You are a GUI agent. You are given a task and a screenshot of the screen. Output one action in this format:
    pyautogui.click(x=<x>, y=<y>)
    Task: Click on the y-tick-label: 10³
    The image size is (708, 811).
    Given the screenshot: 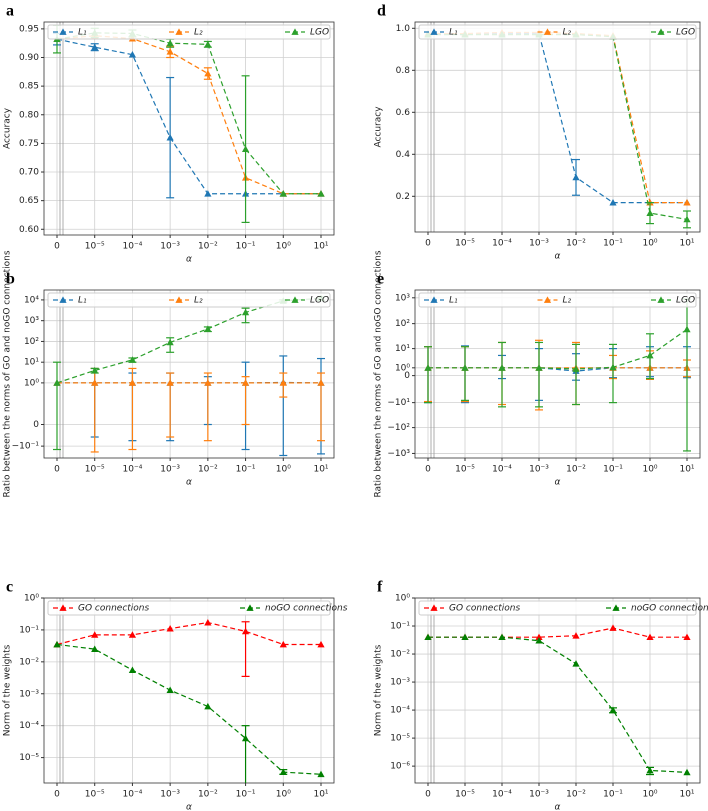 What is the action you would take?
    pyautogui.click(x=31, y=321)
    